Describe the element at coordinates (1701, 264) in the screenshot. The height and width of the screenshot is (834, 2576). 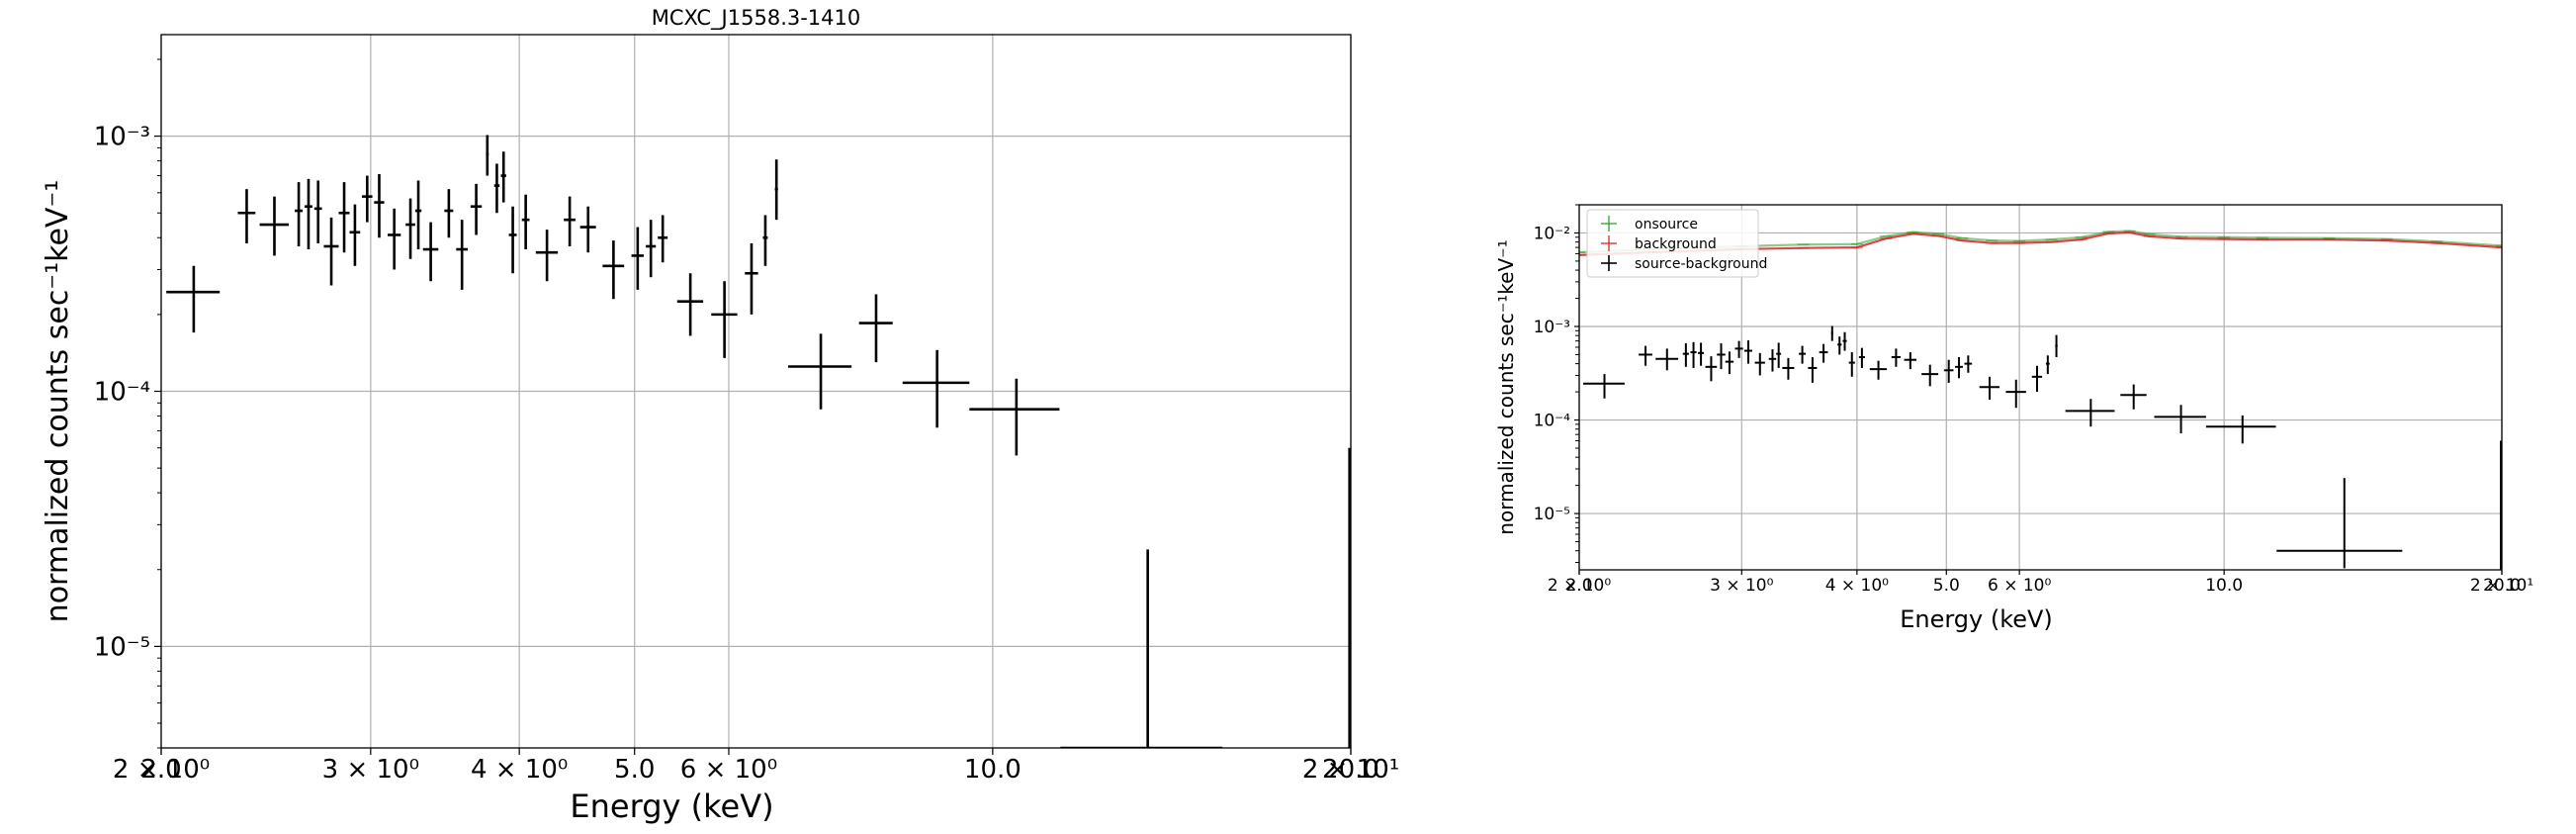
I see `legend-label: source-background` at that location.